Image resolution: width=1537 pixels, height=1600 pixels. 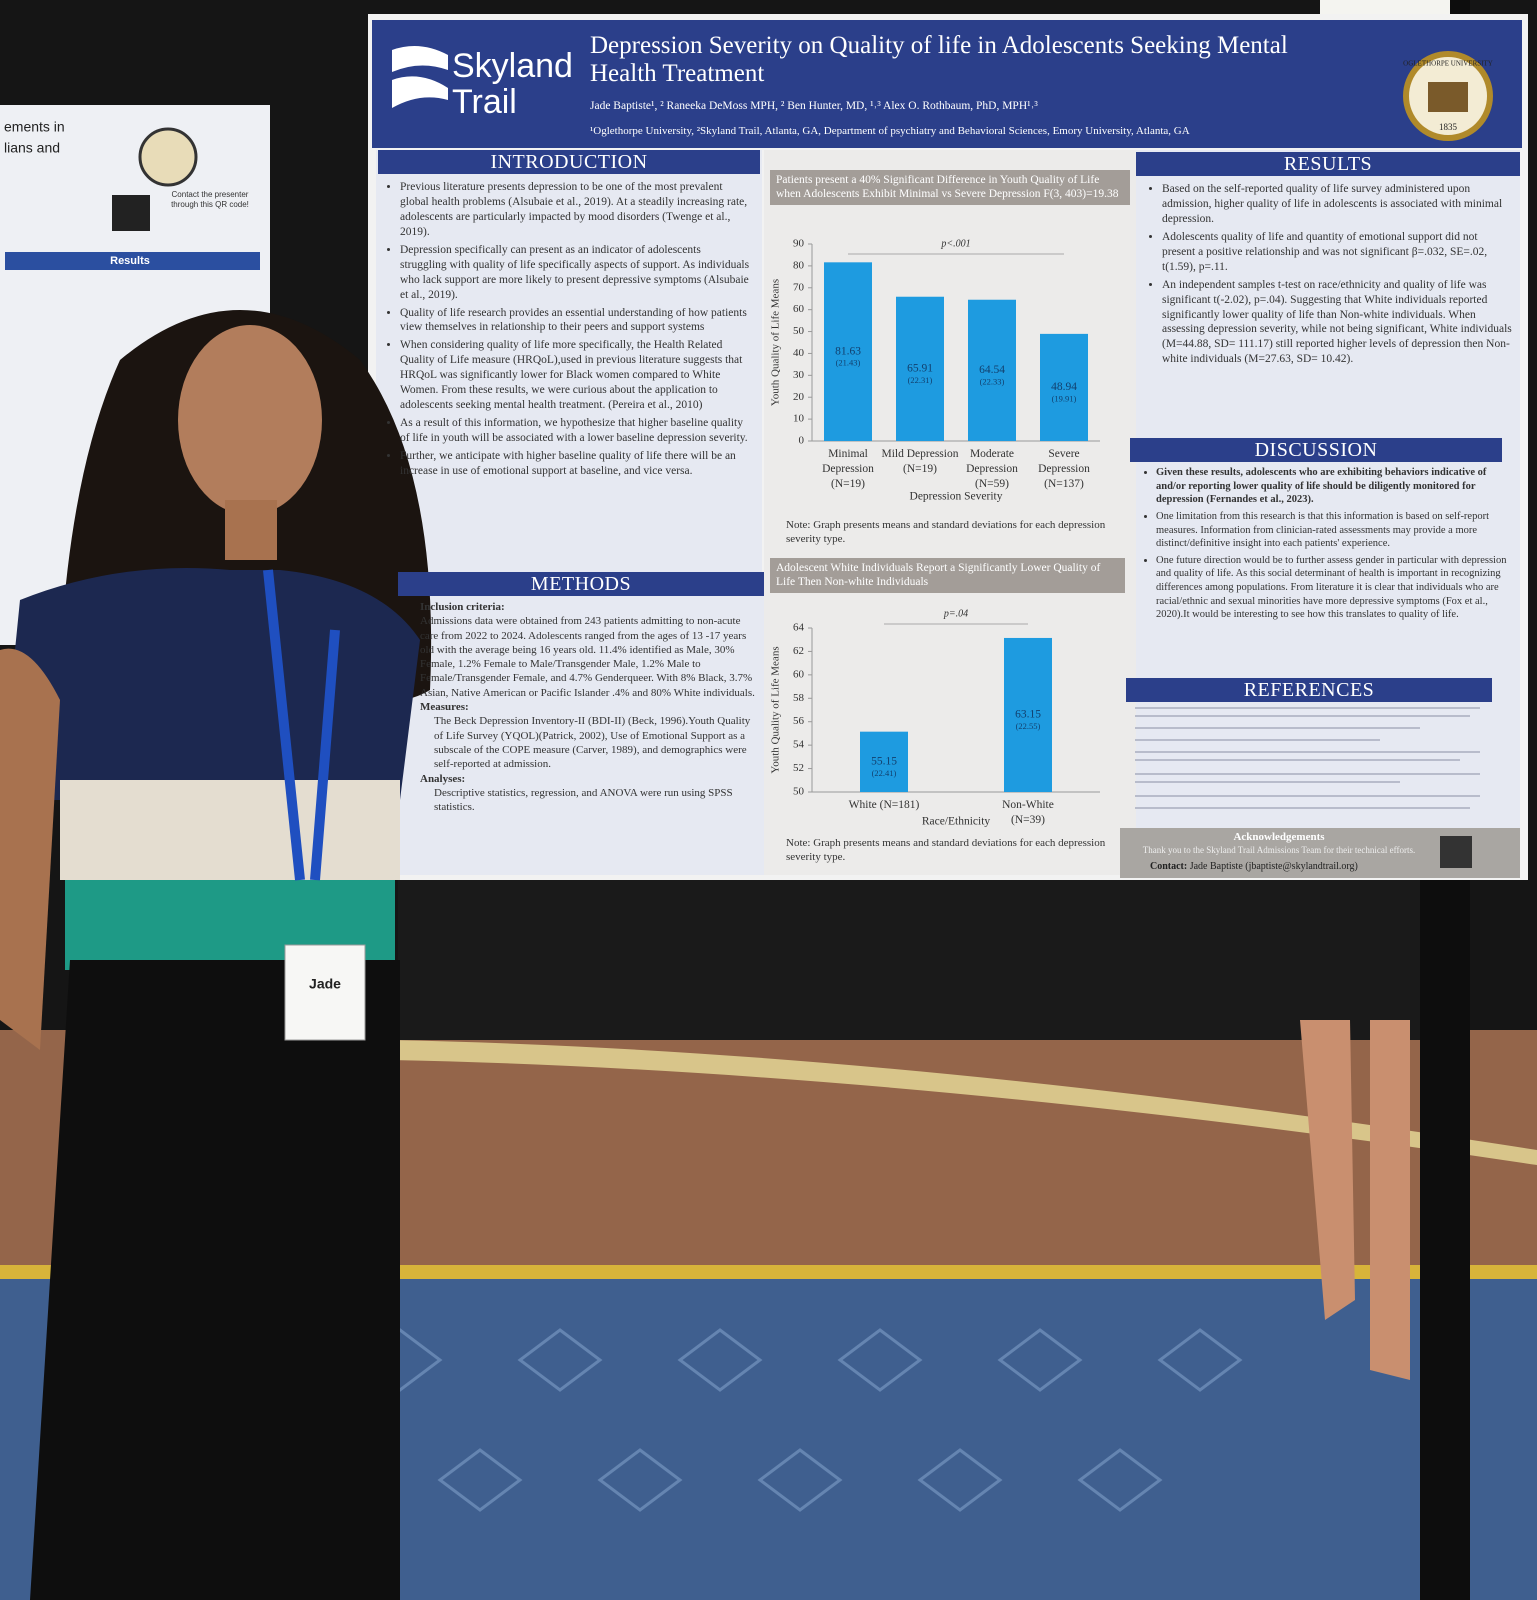 I want to click on value-label: 64.54, so click(x=992, y=370).